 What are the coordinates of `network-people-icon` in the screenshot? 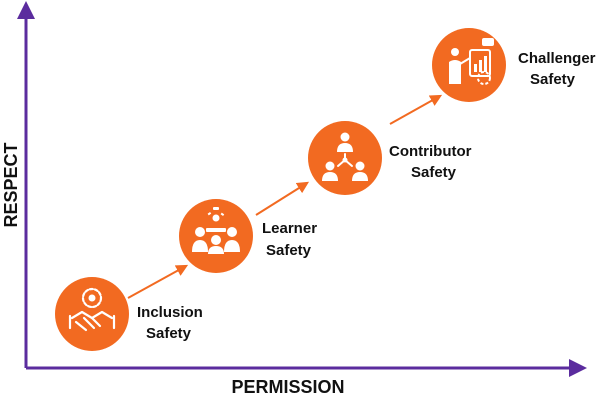 It's located at (345, 156).